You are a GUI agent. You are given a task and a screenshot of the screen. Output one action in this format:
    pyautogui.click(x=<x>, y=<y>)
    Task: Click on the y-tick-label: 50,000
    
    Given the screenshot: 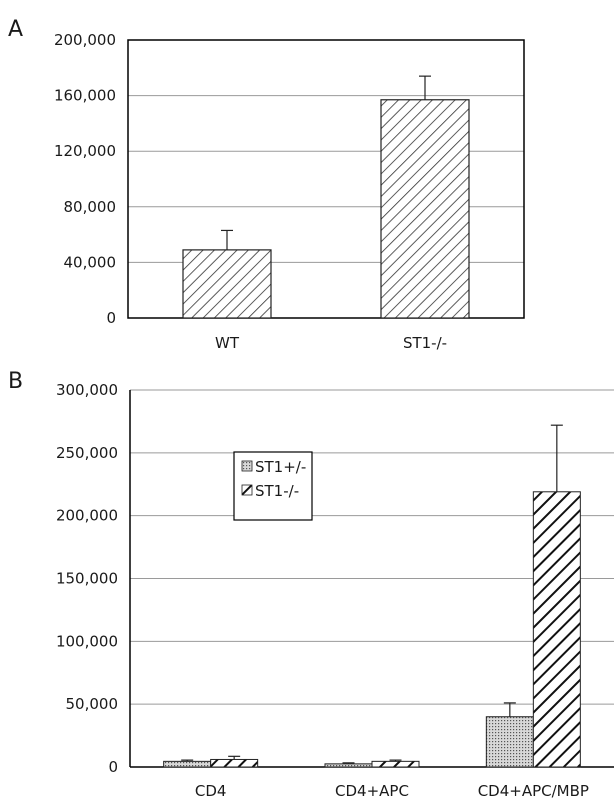 What is the action you would take?
    pyautogui.click(x=92, y=704)
    